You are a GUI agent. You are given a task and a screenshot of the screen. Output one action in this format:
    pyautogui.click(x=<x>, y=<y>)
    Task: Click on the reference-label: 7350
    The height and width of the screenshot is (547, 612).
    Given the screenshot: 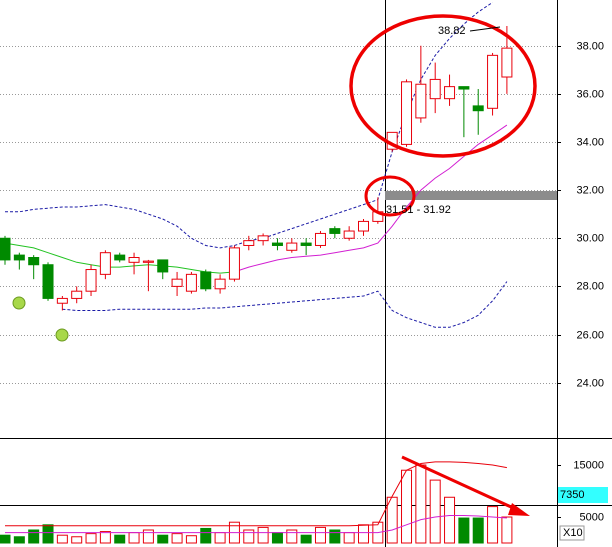 What is the action you would take?
    pyautogui.click(x=572, y=495)
    